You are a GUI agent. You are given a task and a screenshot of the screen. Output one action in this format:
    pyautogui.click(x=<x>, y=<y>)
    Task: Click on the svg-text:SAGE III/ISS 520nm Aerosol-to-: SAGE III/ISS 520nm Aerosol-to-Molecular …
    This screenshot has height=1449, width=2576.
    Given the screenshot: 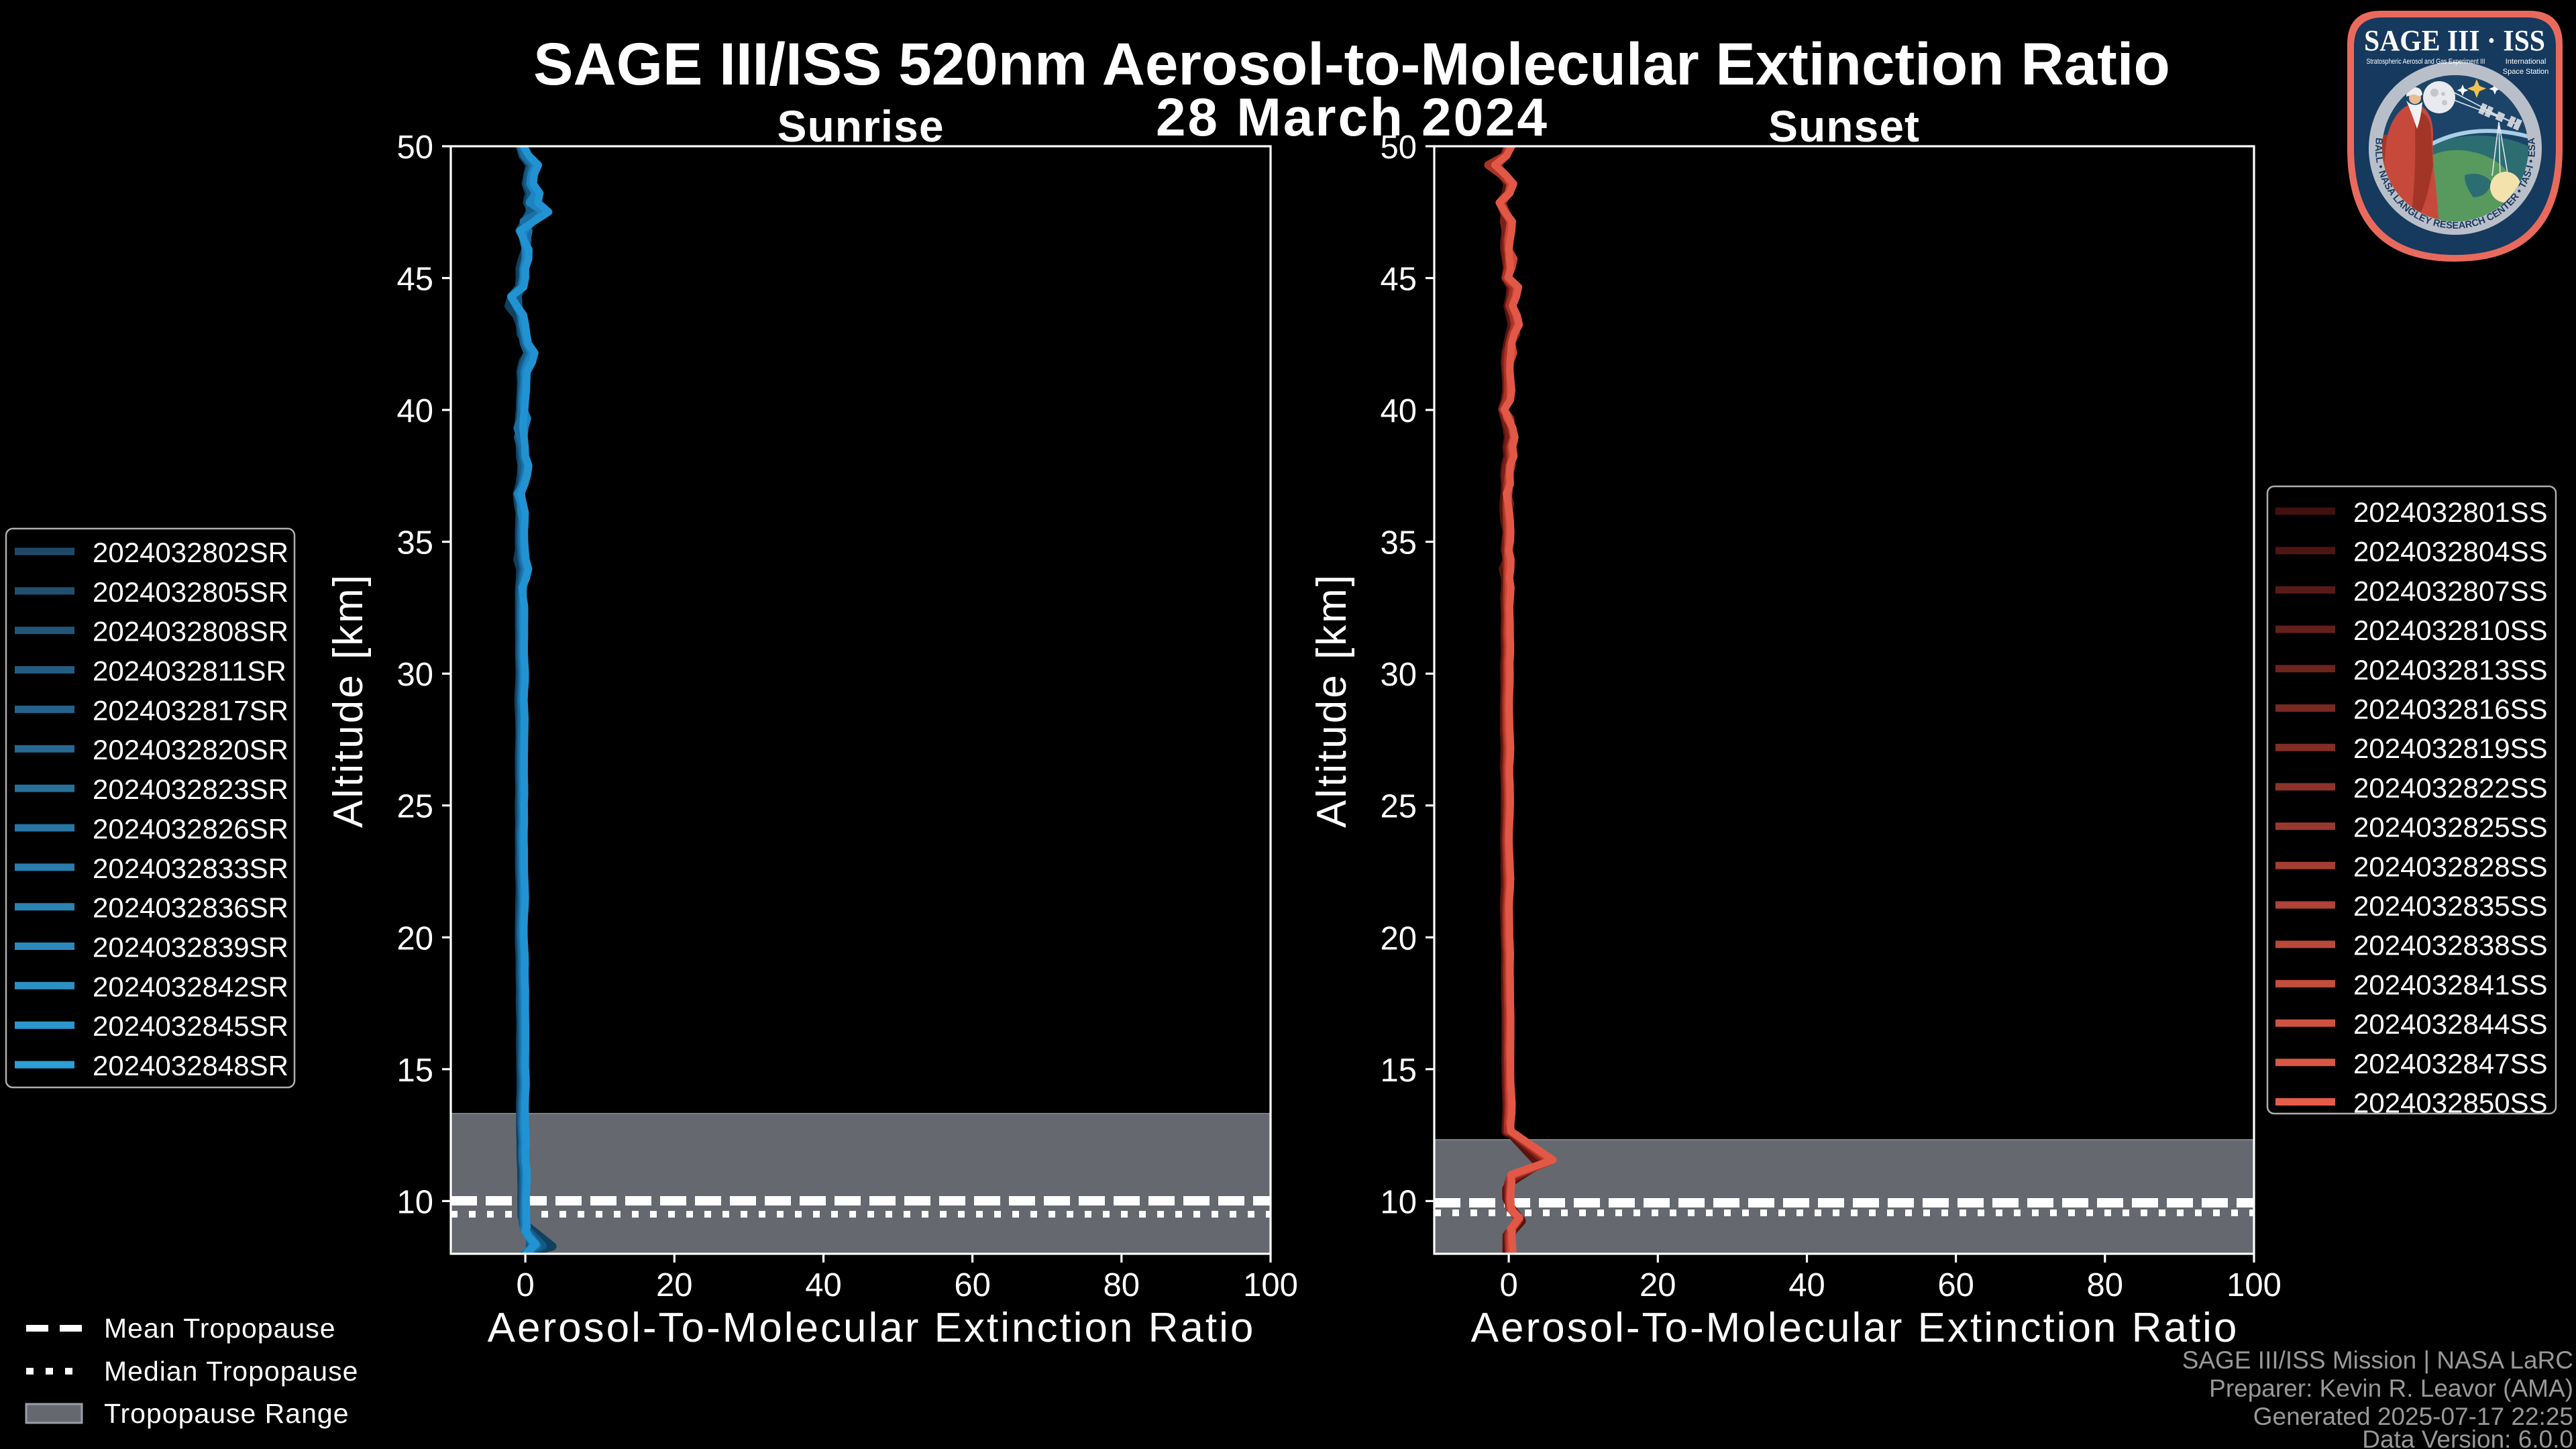 What is the action you would take?
    pyautogui.click(x=1351, y=63)
    